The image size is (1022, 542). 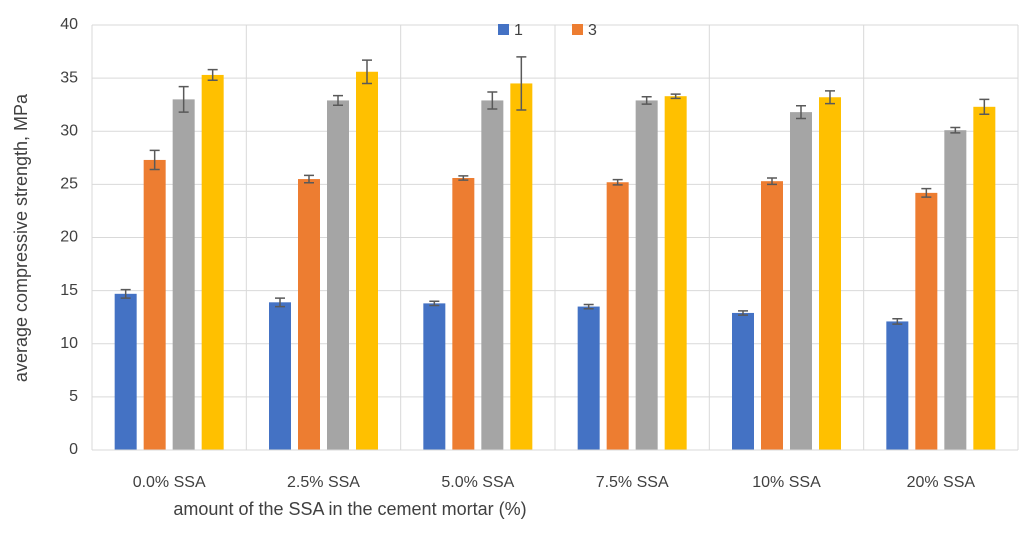 I want to click on y-tick-label: 15, so click(x=69, y=290).